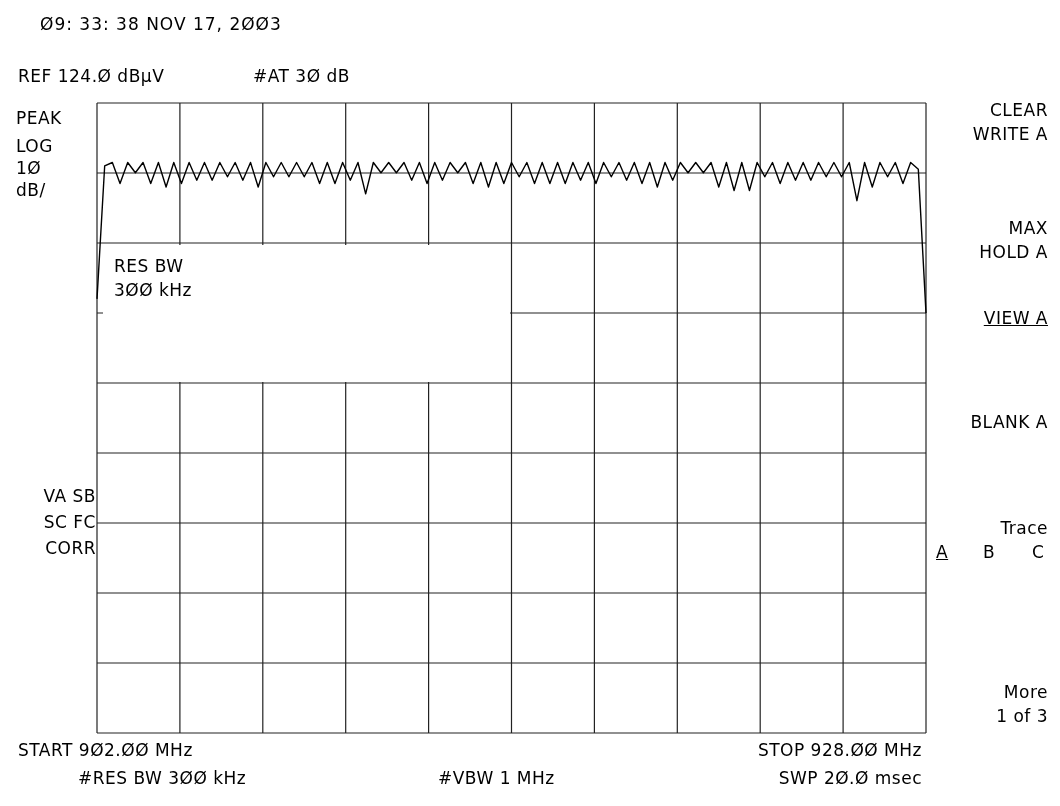 This screenshot has height=806, width=1060. Describe the element at coordinates (1022, 716) in the screenshot. I see `text: 1 of 3` at that location.